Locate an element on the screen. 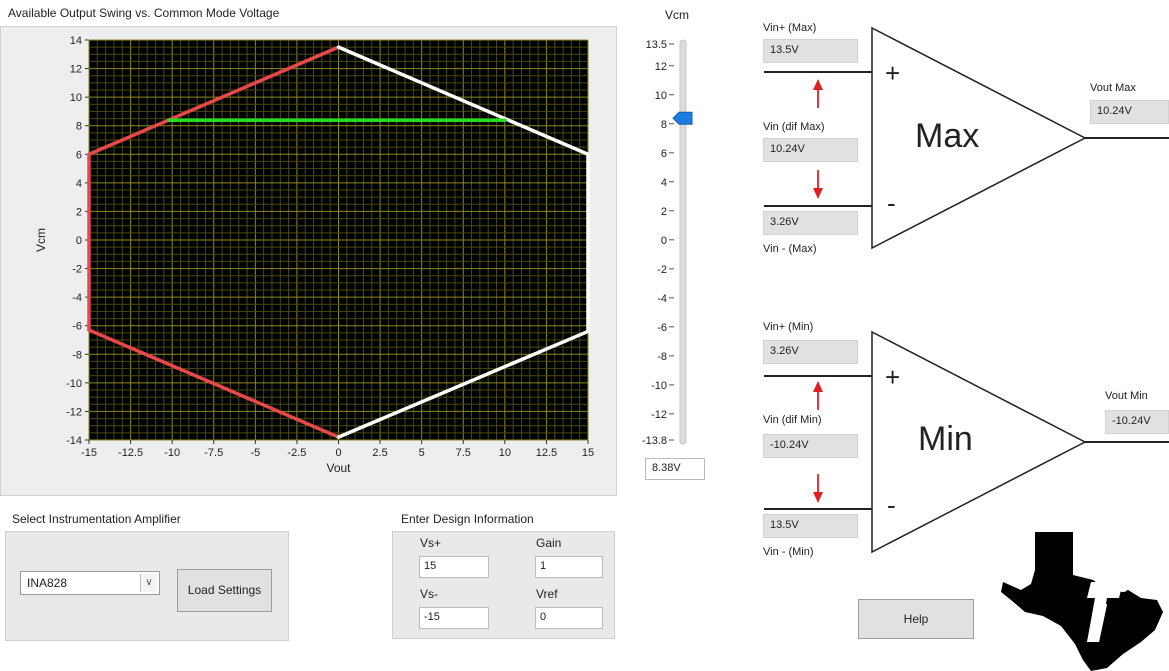  min-arrow-down is located at coordinates (818, 488).